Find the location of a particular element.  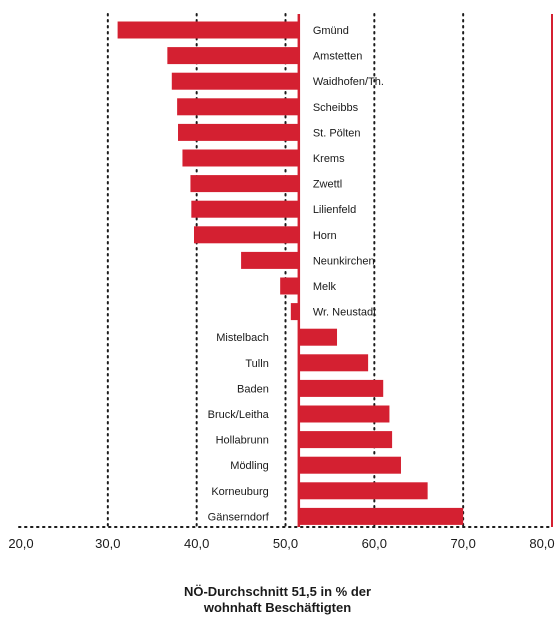

bar-label: Bruck/Leitha is located at coordinates (239, 415).